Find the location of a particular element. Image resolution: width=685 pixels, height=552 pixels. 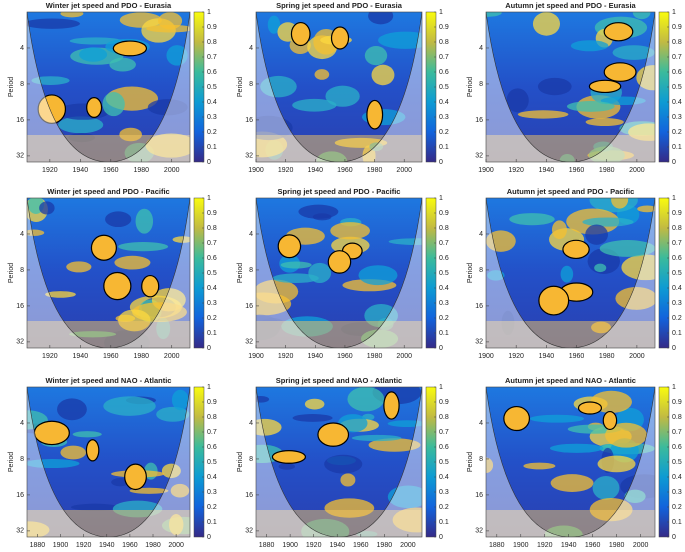

x-tick-label: 1980 is located at coordinates (385, 545).